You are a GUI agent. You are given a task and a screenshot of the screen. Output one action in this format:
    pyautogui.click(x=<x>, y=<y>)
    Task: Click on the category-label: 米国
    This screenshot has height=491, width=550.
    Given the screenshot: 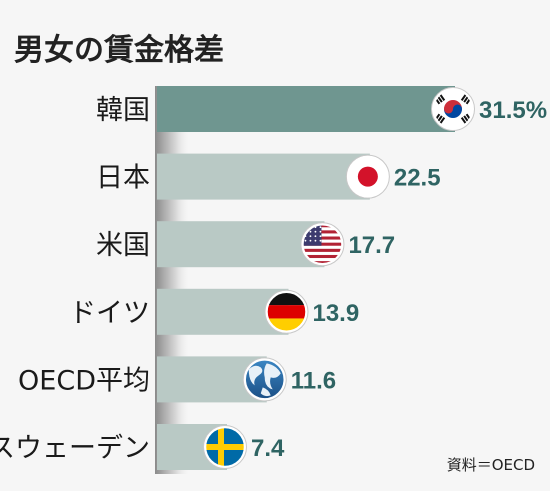 What is the action you would take?
    pyautogui.click(x=123, y=245)
    